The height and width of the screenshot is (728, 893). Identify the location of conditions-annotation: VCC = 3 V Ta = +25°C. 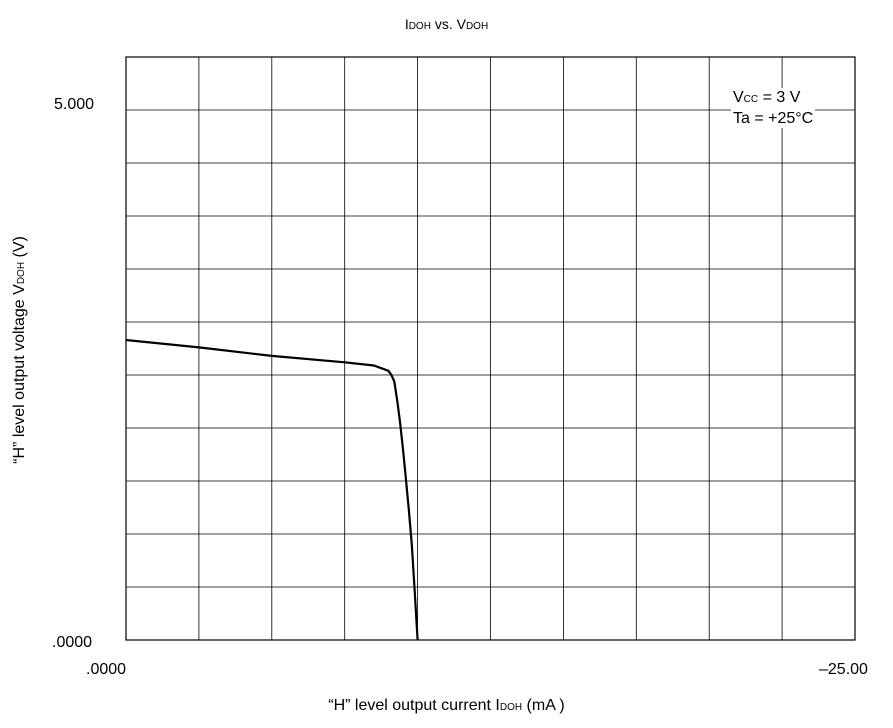
(773, 108).